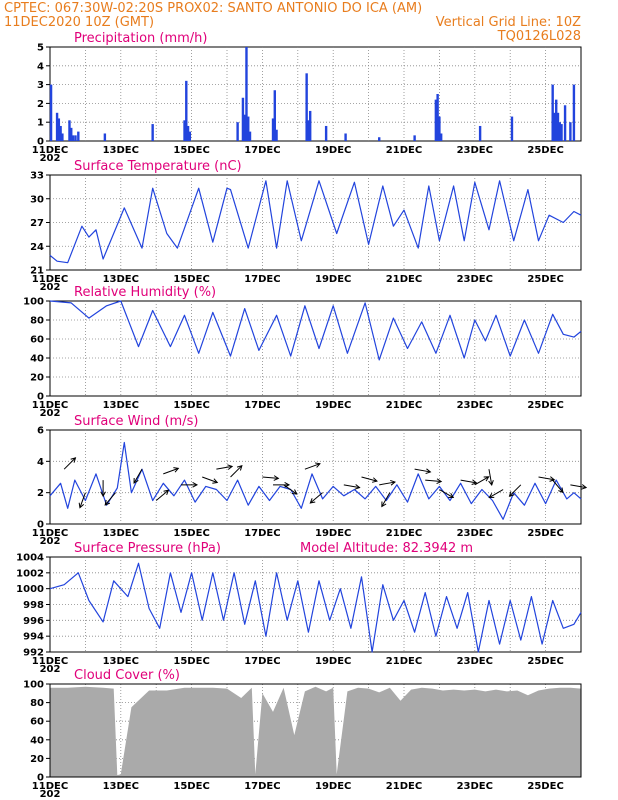 The image size is (618, 800). Describe the element at coordinates (545, 405) in the screenshot. I see `rh-xtick-label: 25DEC` at that location.